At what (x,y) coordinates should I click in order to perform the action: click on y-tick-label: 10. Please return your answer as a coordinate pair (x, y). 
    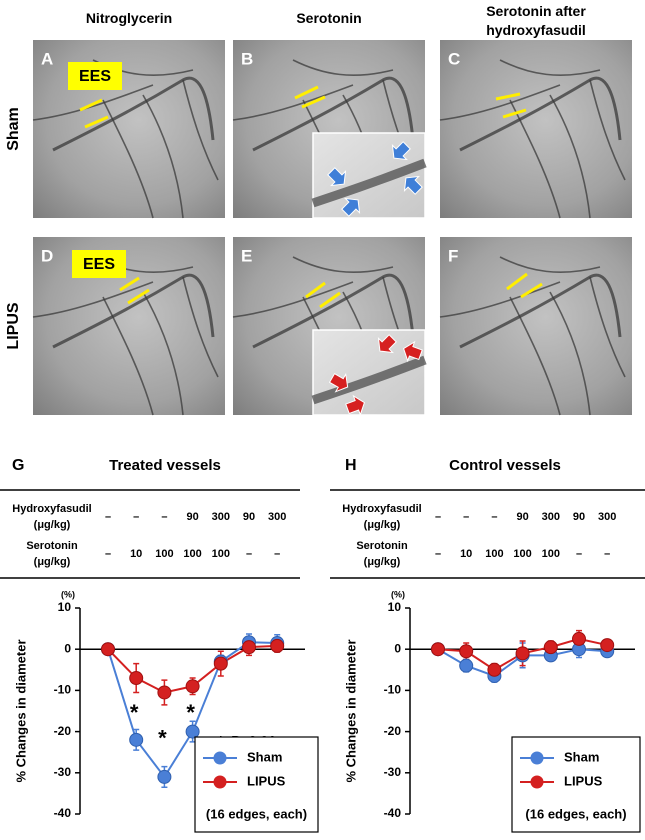
    Looking at the image, I should click on (65, 607).